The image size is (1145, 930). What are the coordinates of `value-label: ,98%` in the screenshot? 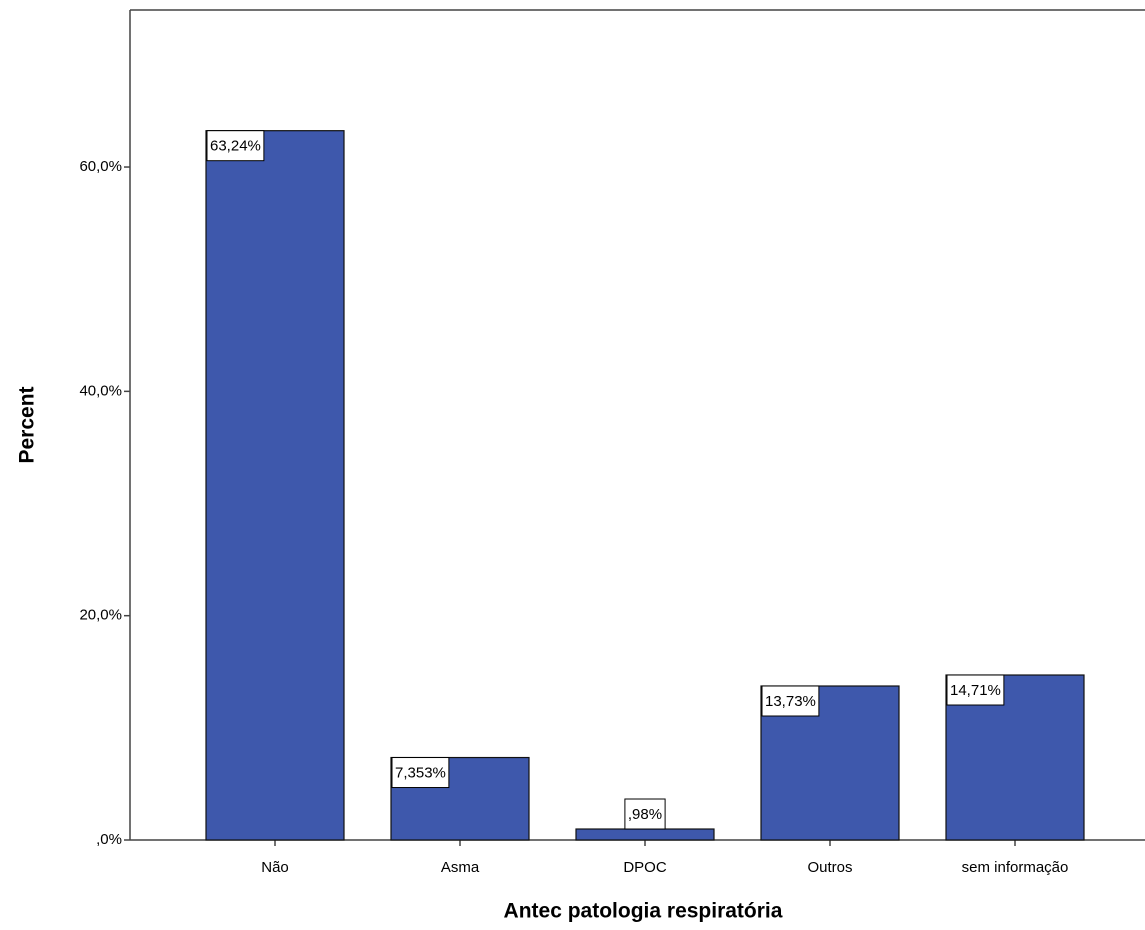 It's located at (645, 814).